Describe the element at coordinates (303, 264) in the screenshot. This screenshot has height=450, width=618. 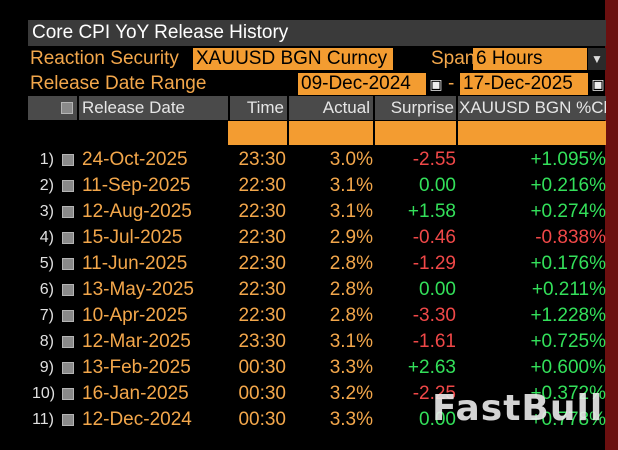
I see `table-row: 5) 11-Jun-2025 22:30 2.8% -1.29 +0.176%` at that location.